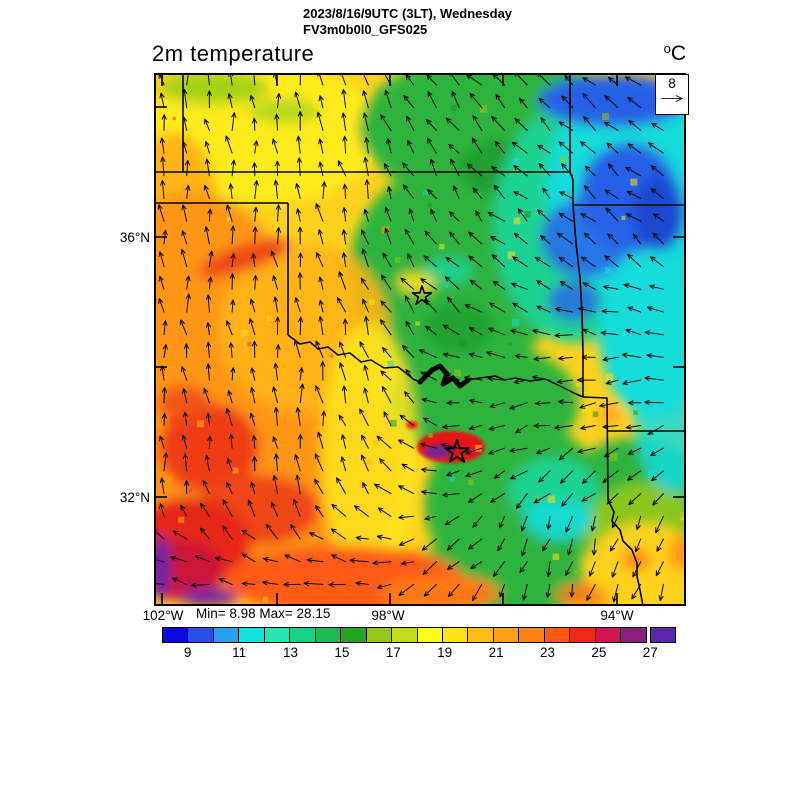 The image size is (800, 800). I want to click on minmax-stats: Min= 8.98 Max= 28.15, so click(263, 613).